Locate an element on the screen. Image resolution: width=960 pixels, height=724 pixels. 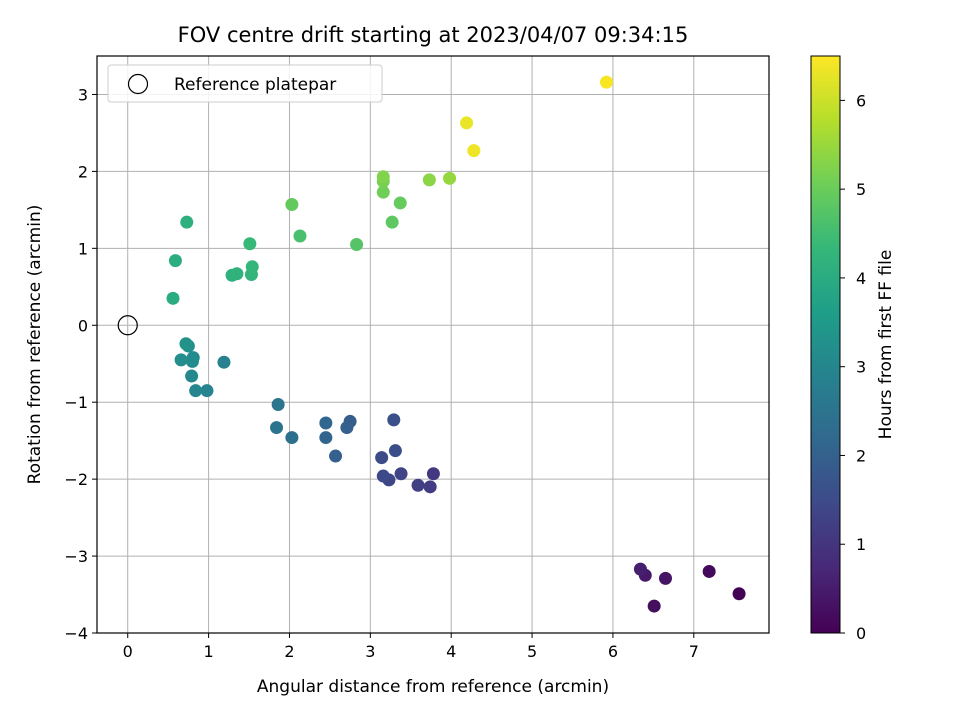
y-tick-label: −2 is located at coordinates (76, 479).